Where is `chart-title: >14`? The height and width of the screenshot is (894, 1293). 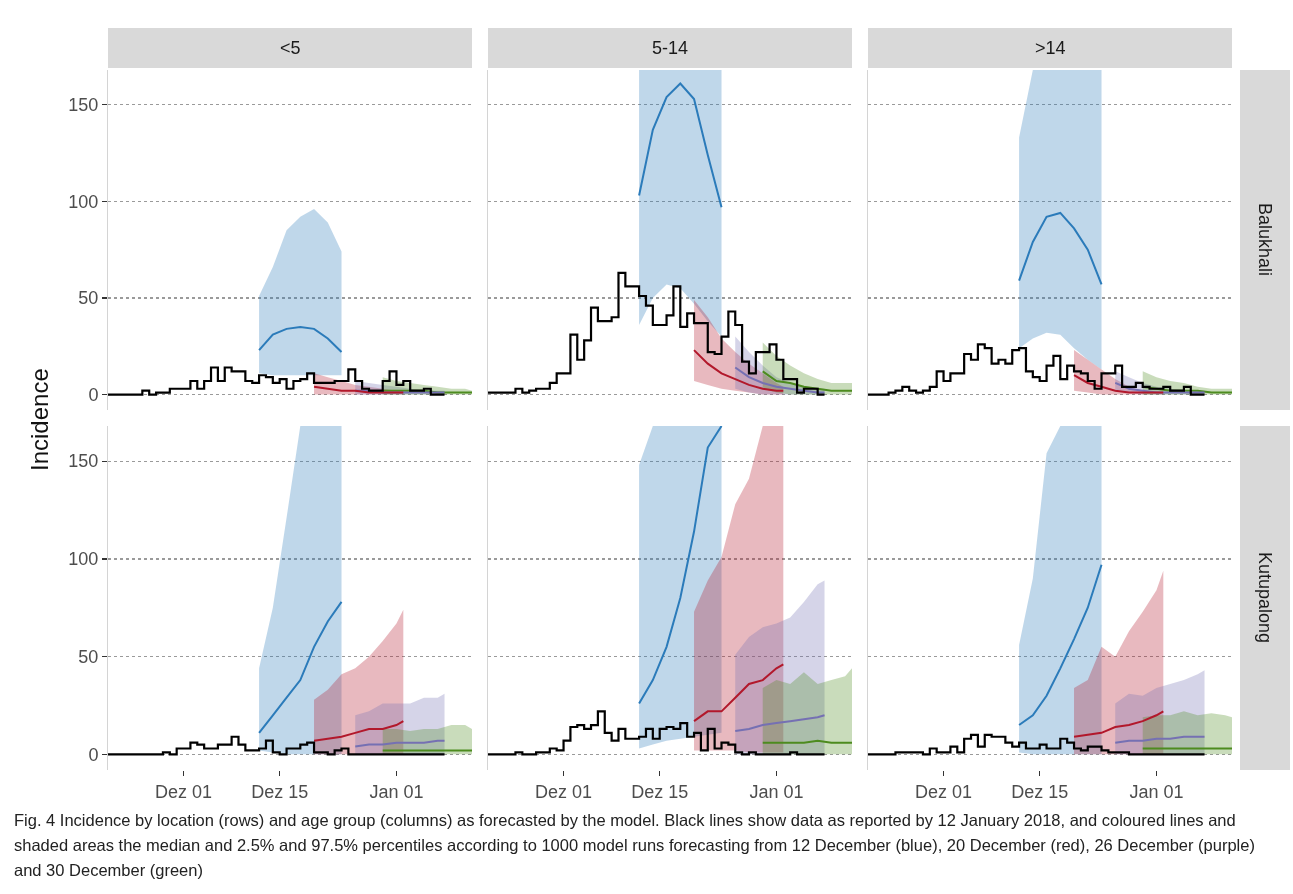 chart-title: >14 is located at coordinates (1050, 48).